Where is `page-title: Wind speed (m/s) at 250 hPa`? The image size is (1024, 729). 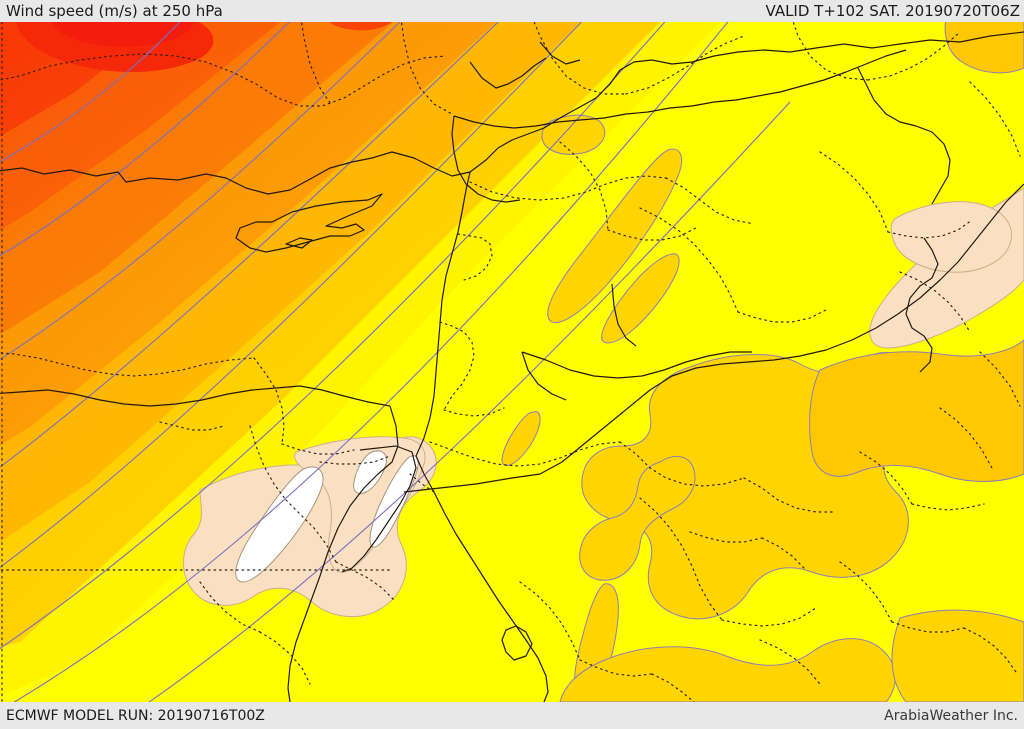 page-title: Wind speed (m/s) at 250 hPa is located at coordinates (114, 10).